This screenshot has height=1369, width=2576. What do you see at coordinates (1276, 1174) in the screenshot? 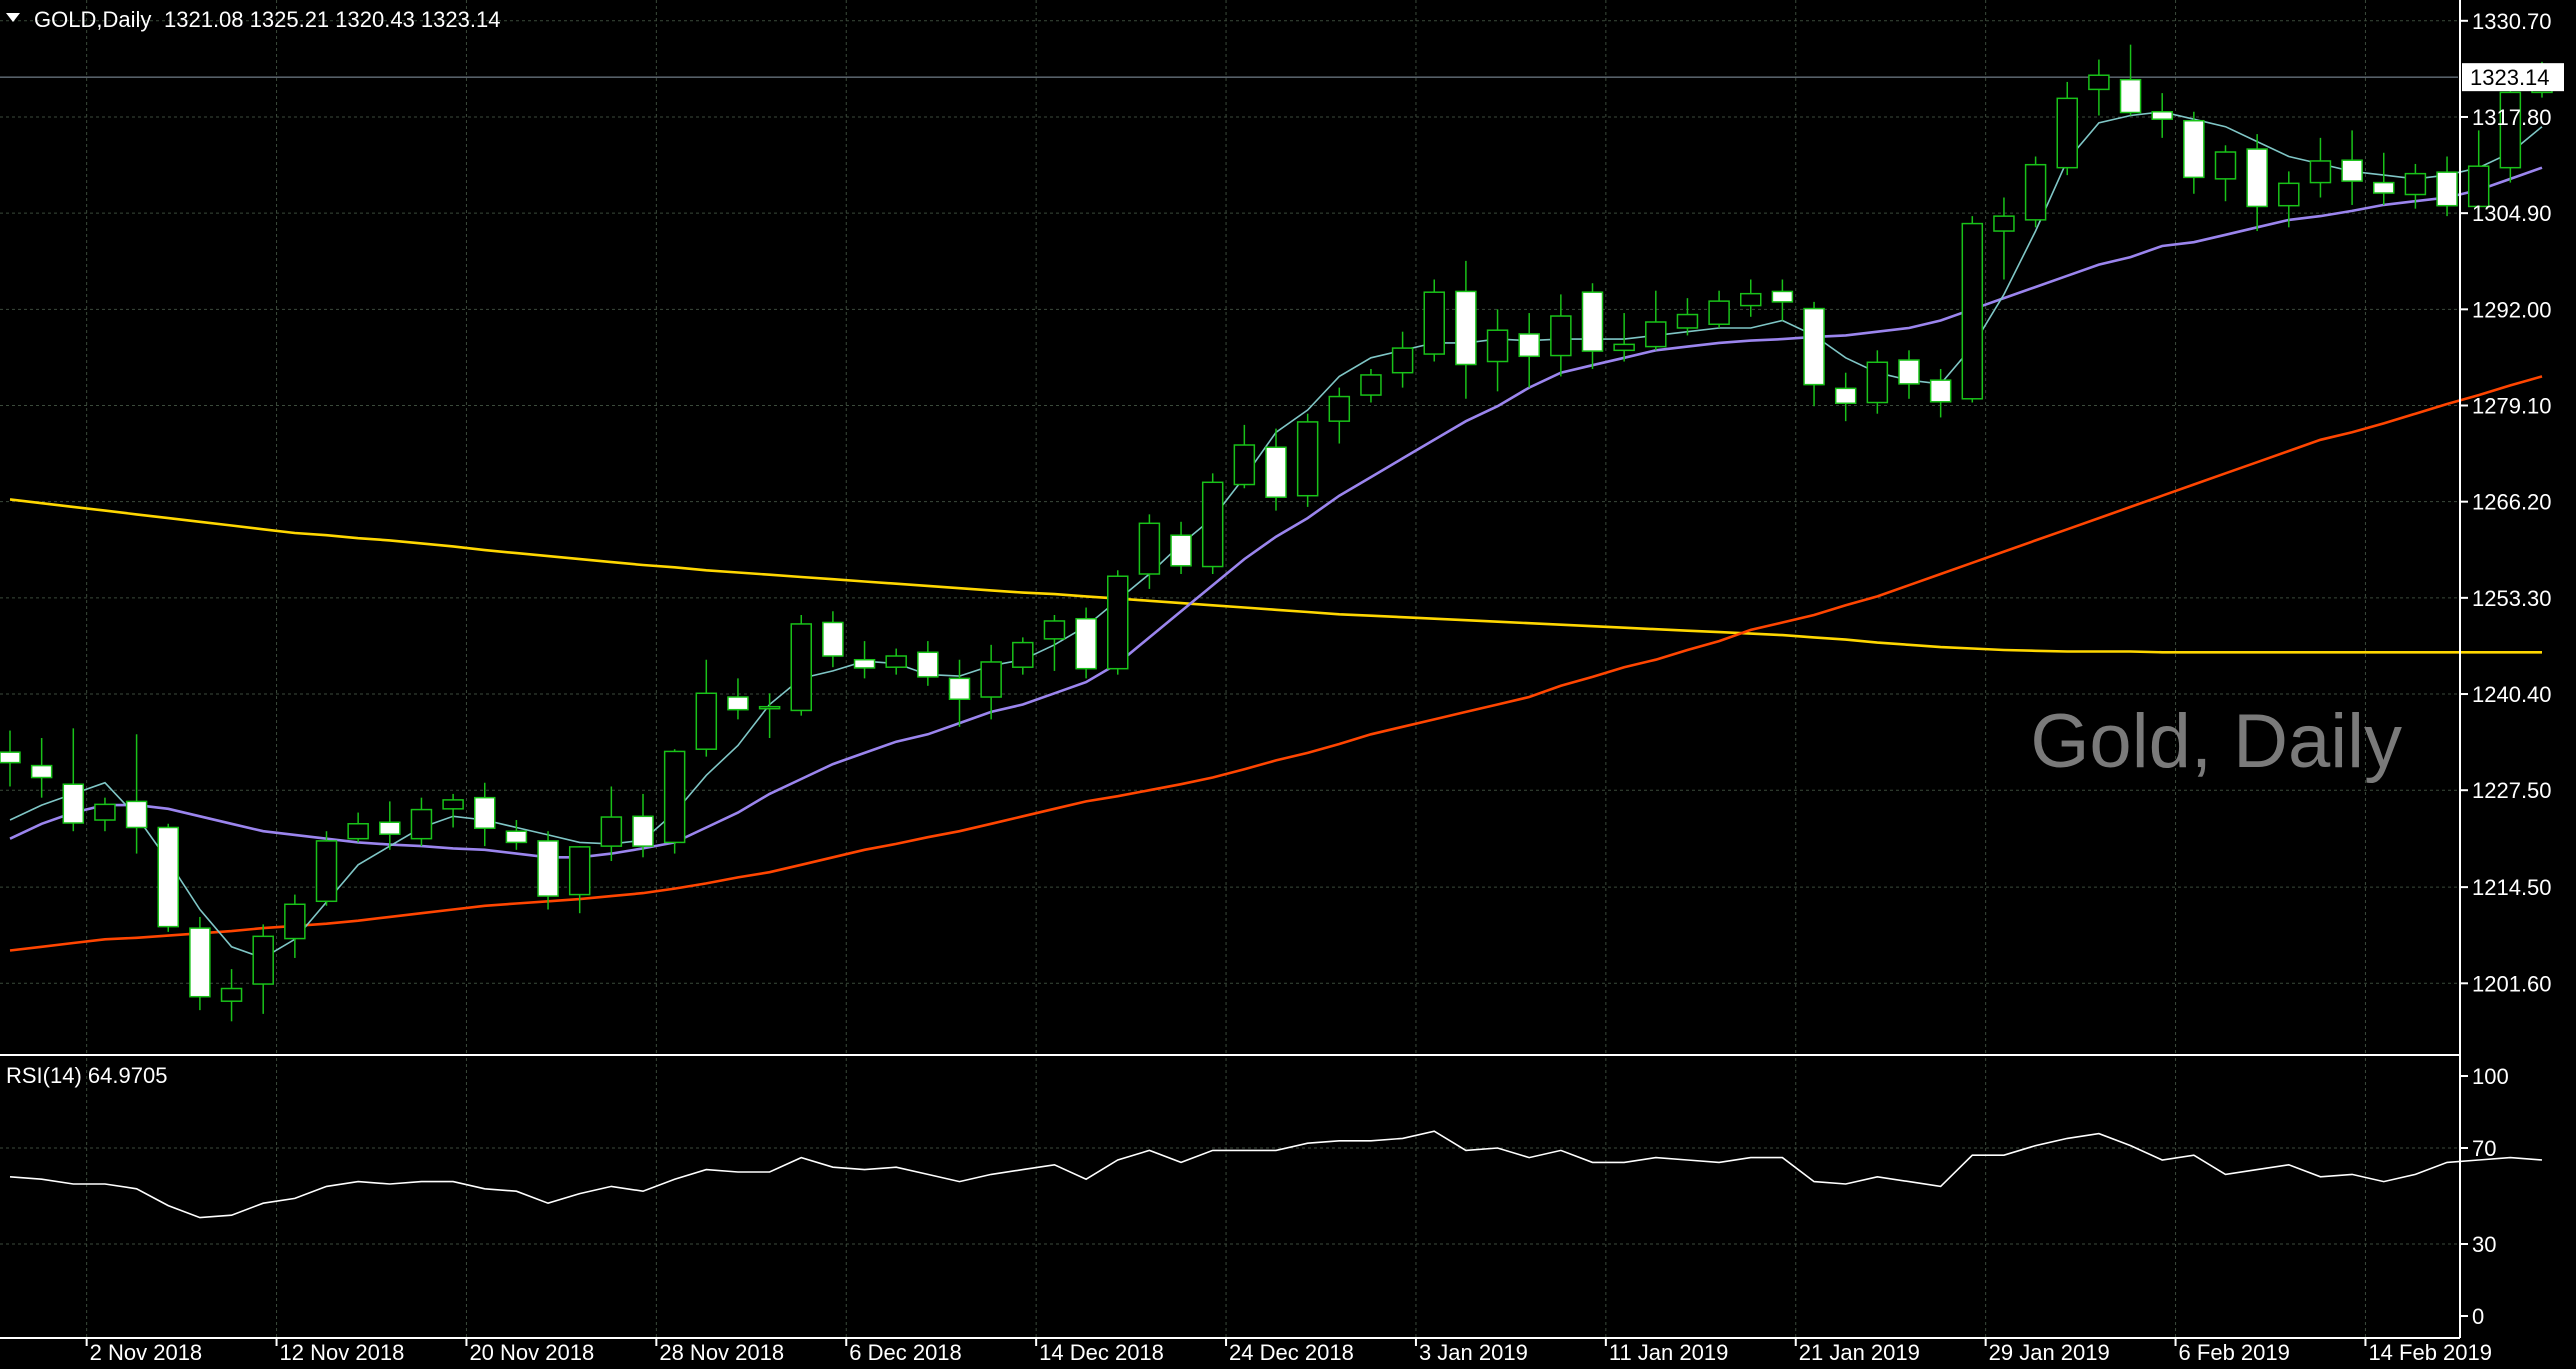
I see `rsi-line` at bounding box center [1276, 1174].